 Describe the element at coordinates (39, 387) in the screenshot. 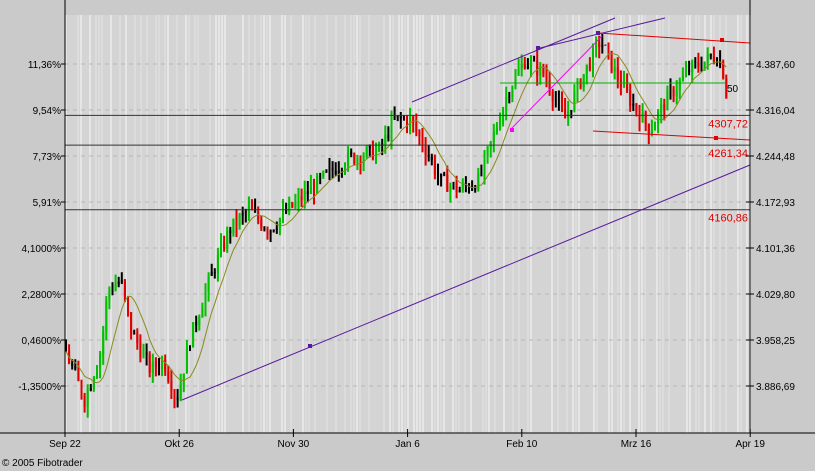

I see `y-left-tick-label: -1,3500%` at that location.